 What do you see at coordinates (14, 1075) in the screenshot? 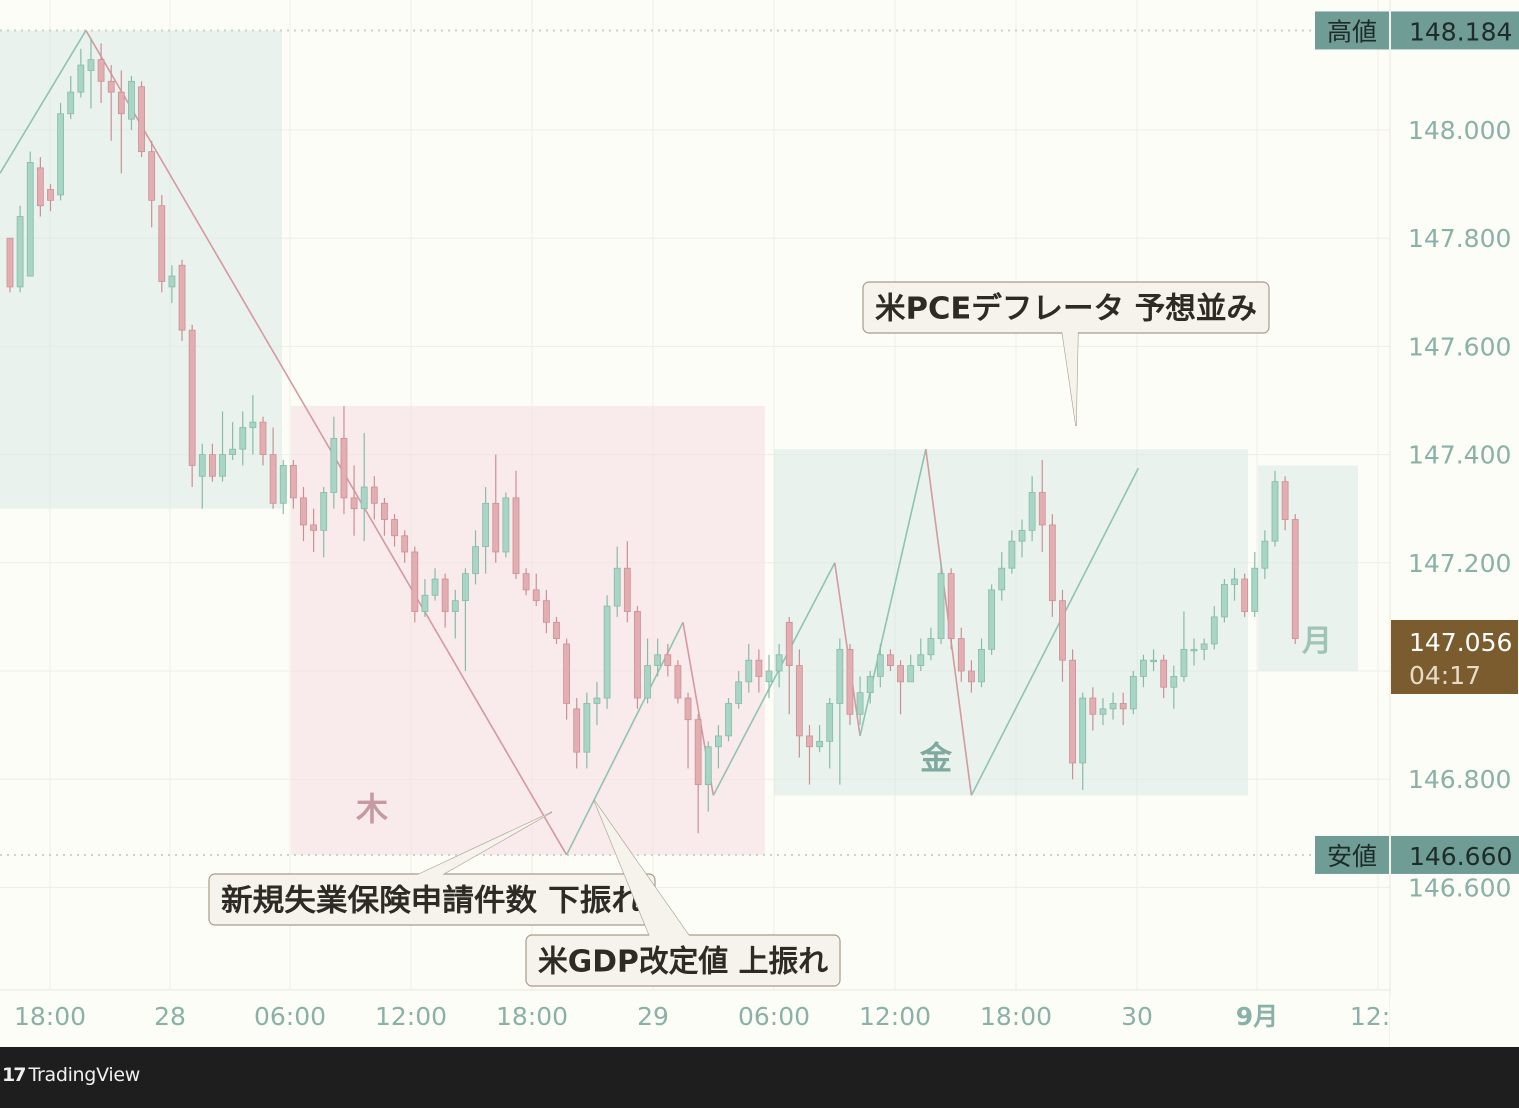
I see `tradingview-logo-icon: 17` at bounding box center [14, 1075].